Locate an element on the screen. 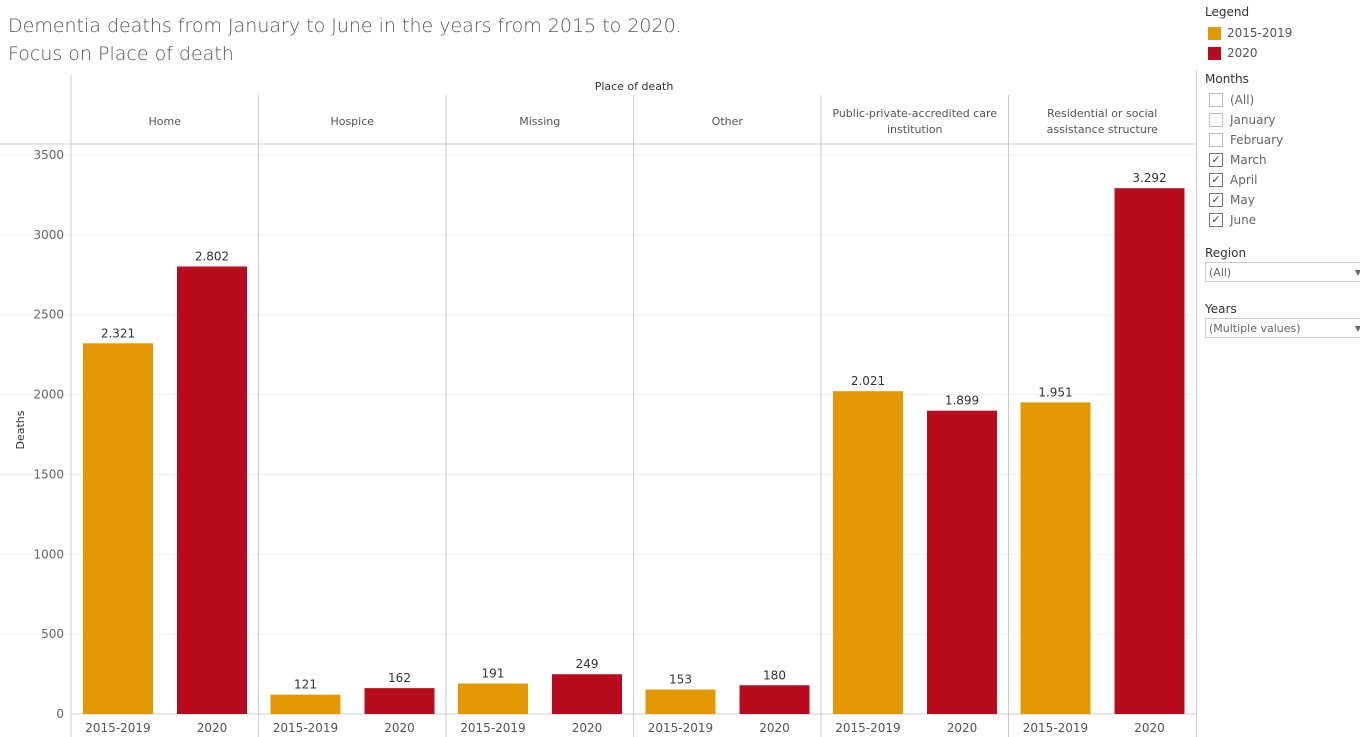 The height and width of the screenshot is (737, 1360). month-checkbox: January is located at coordinates (1246, 120).